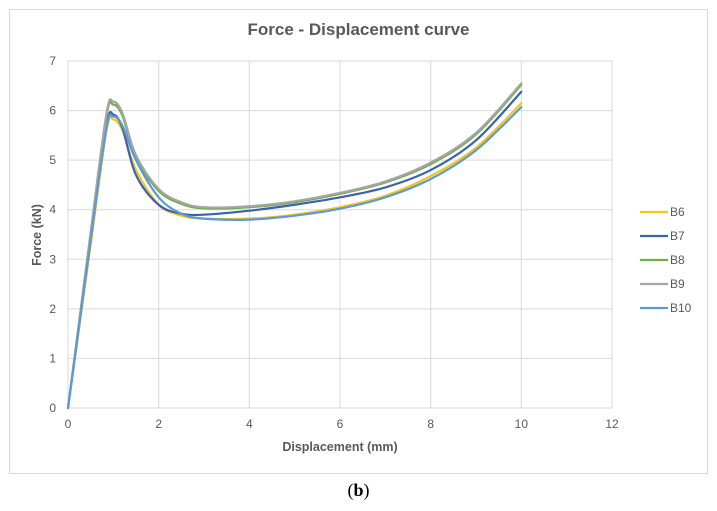 The width and height of the screenshot is (717, 511). Describe the element at coordinates (677, 212) in the screenshot. I see `legend-label: B6` at that location.